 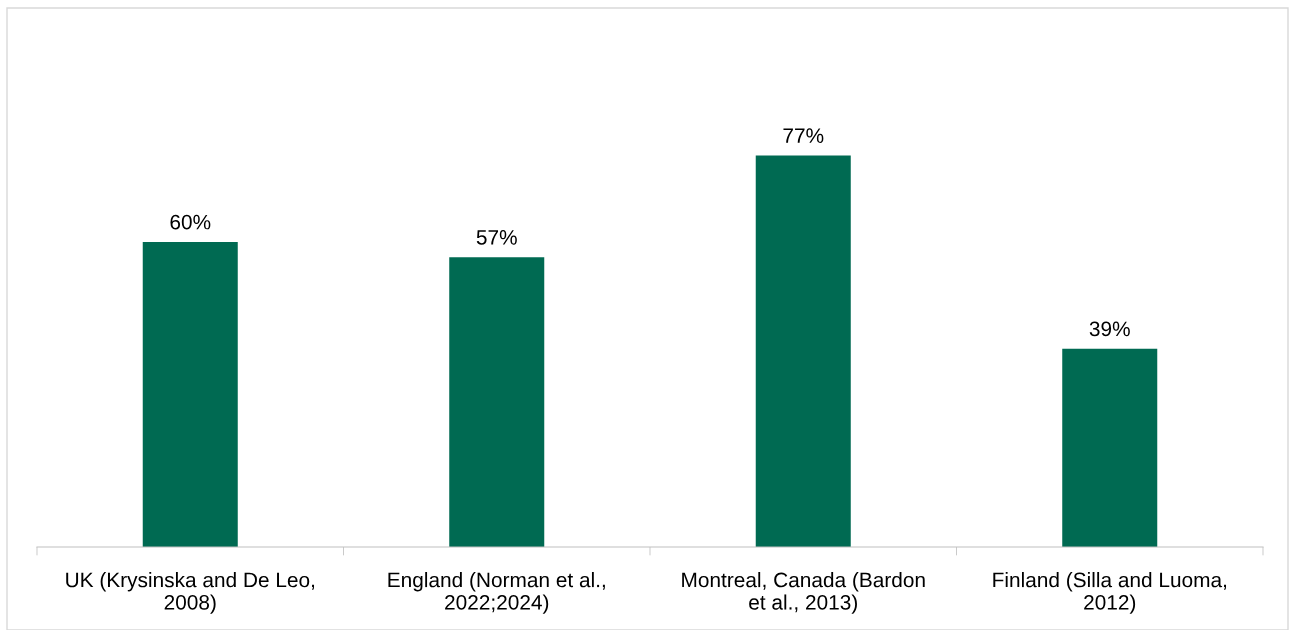 I want to click on x-tick-label: Montreal, Canada (Bardon et al., 2013), so click(x=803, y=593).